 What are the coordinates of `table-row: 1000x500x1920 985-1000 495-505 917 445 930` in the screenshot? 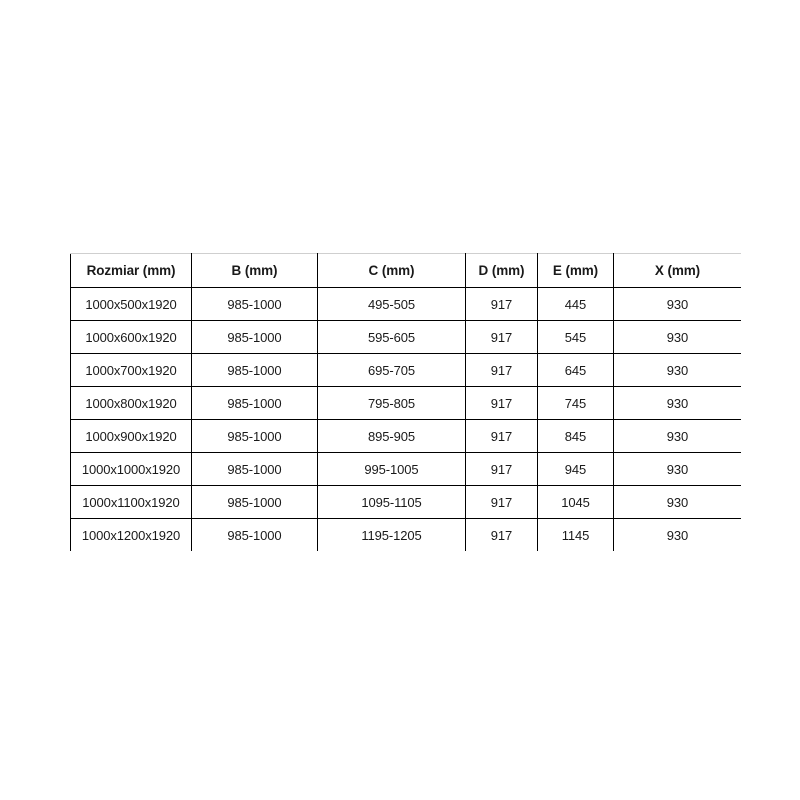 It's located at (405, 304).